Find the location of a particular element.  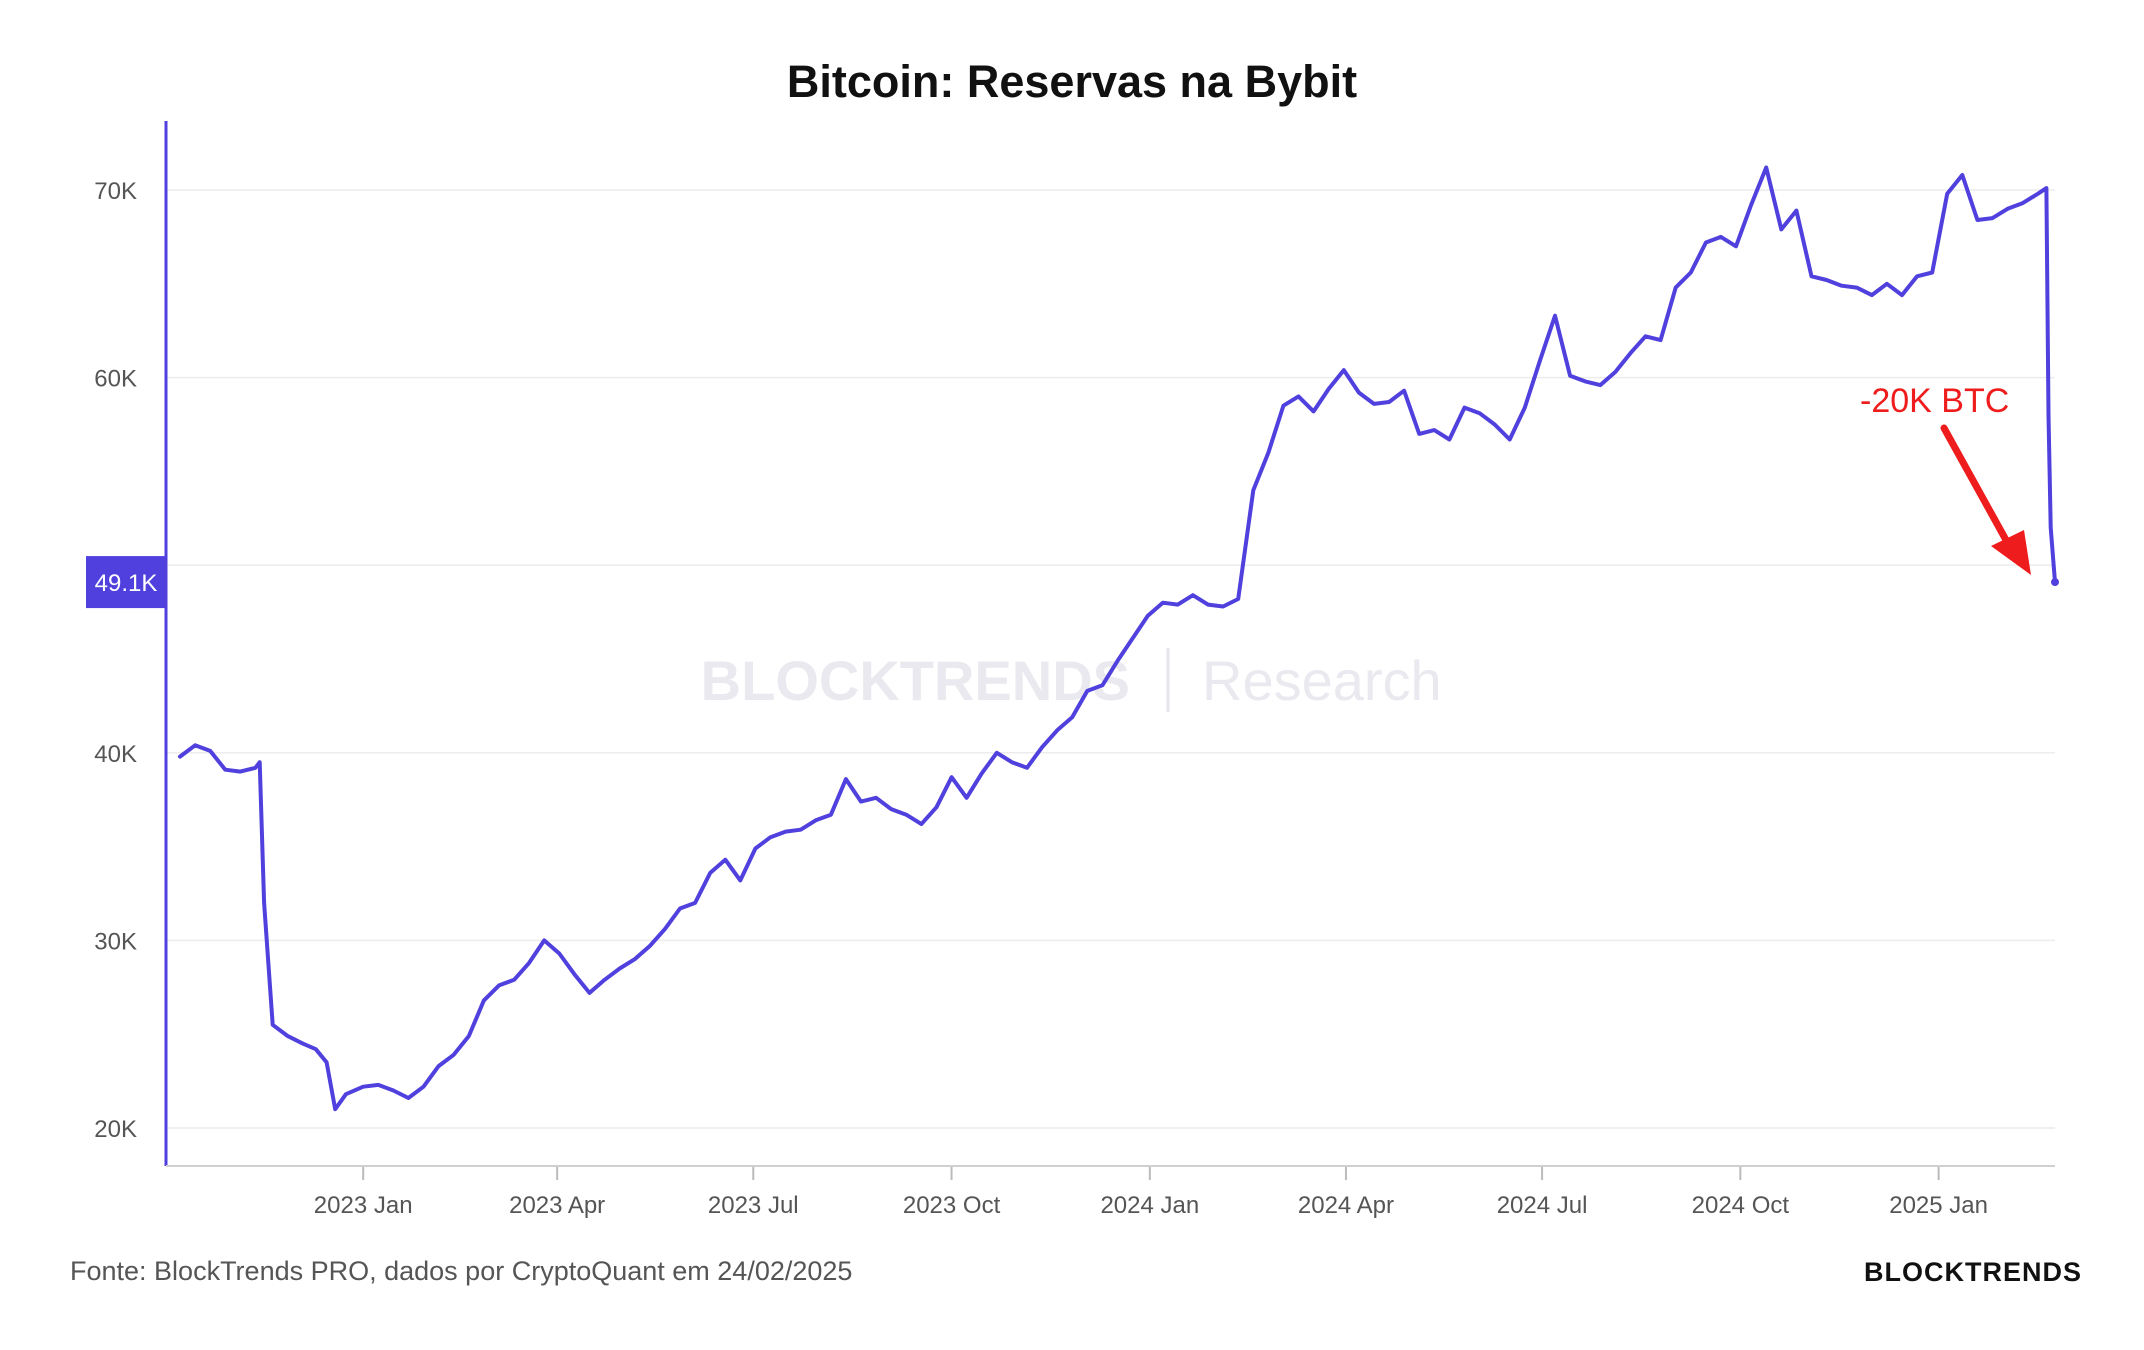

annotation-arrow-shaft is located at coordinates (1975, 484).